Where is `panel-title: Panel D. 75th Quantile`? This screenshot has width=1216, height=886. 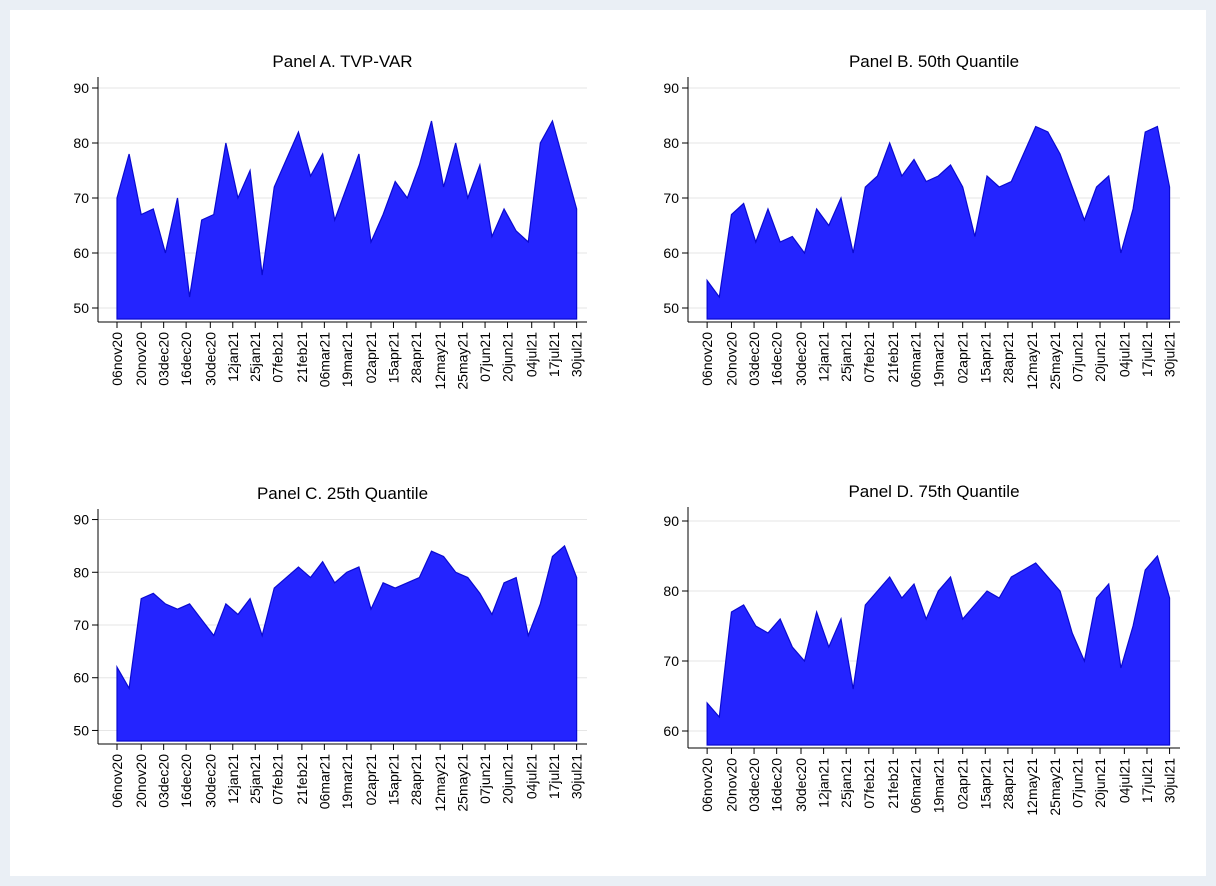
panel-title: Panel D. 75th Quantile is located at coordinates (933, 491).